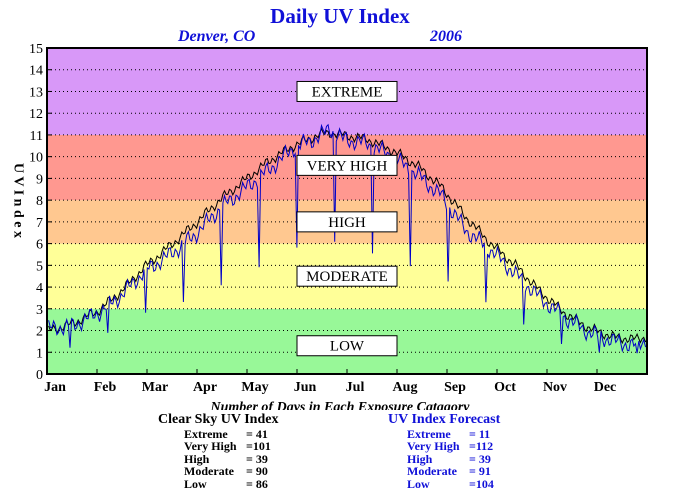 This screenshot has height=500, width=680. Describe the element at coordinates (481, 446) in the screenshot. I see `stat-value: =112` at that location.